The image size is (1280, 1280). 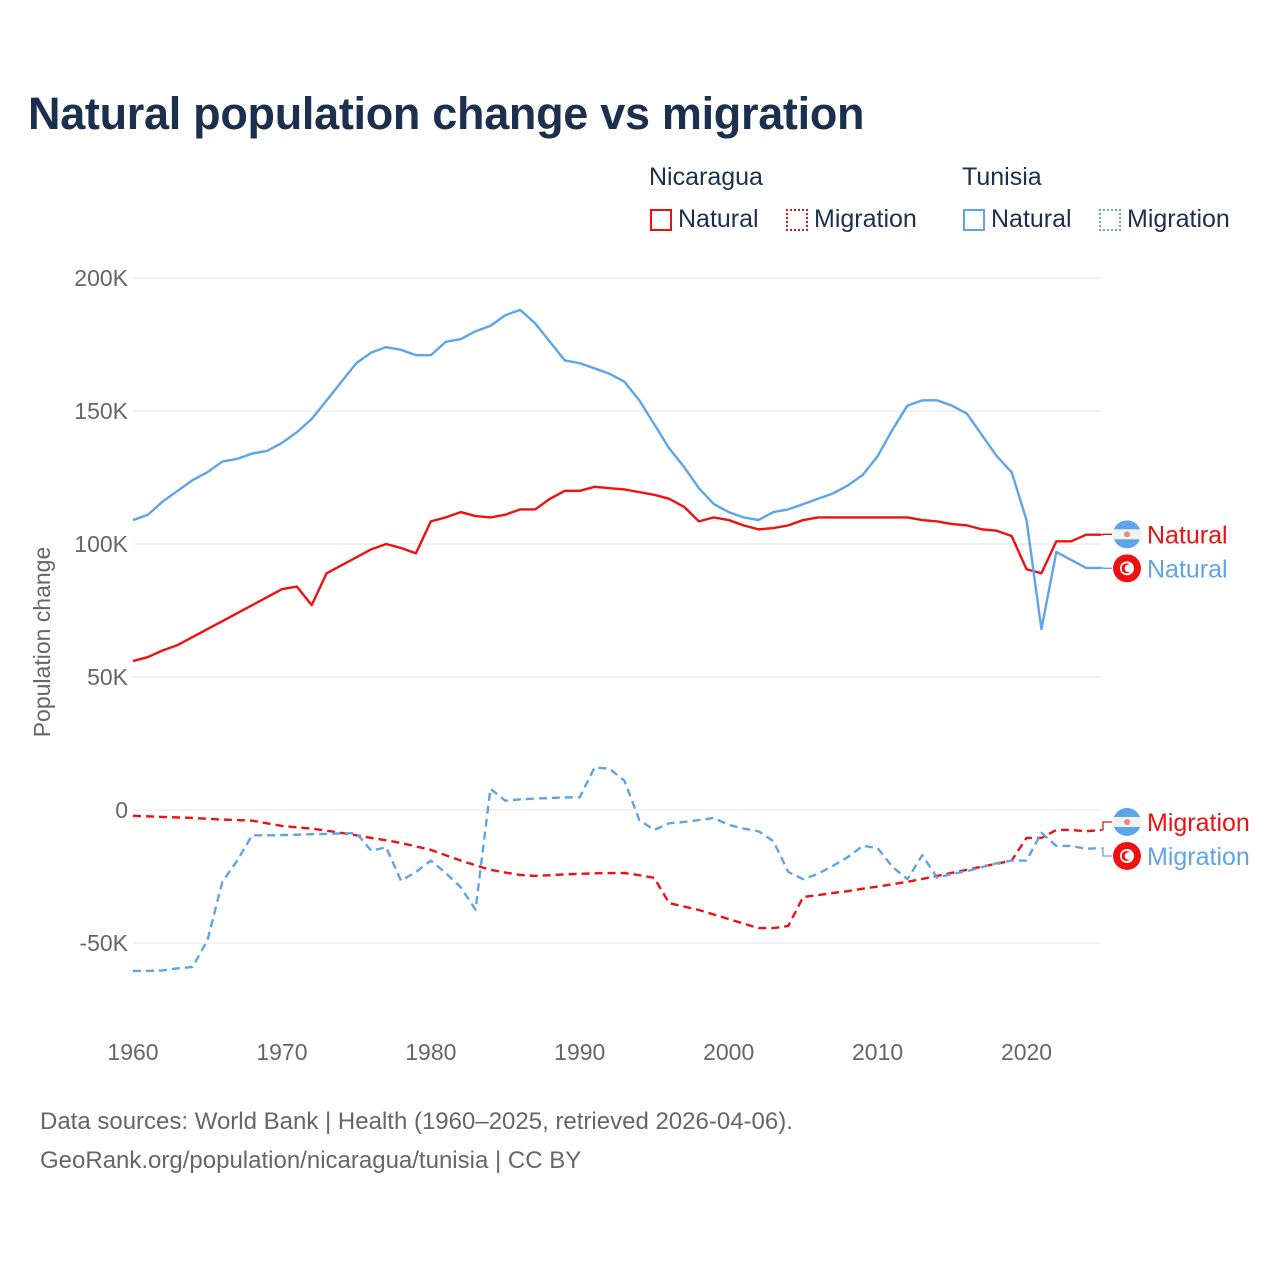 I want to click on y-tick-label: 200K, so click(x=101, y=278).